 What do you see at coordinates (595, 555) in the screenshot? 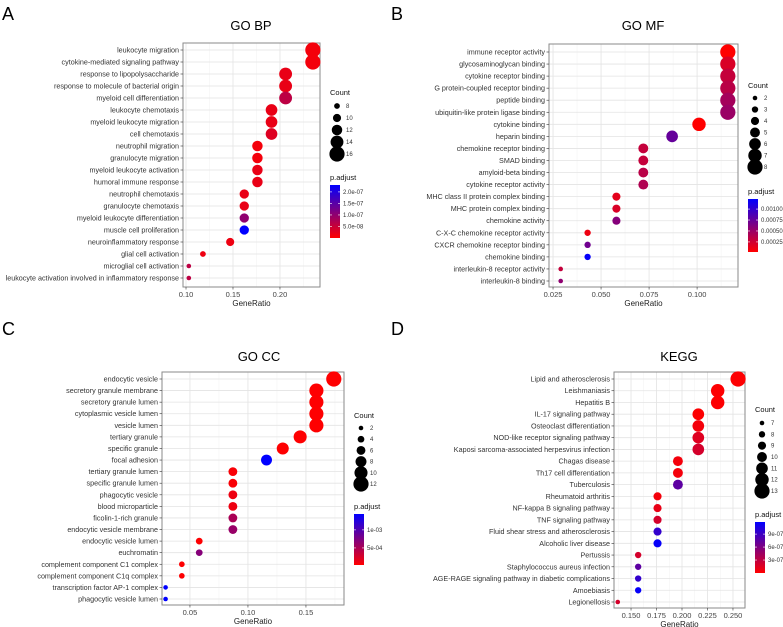
I see `y-tick-label: Pertussis` at bounding box center [595, 555].